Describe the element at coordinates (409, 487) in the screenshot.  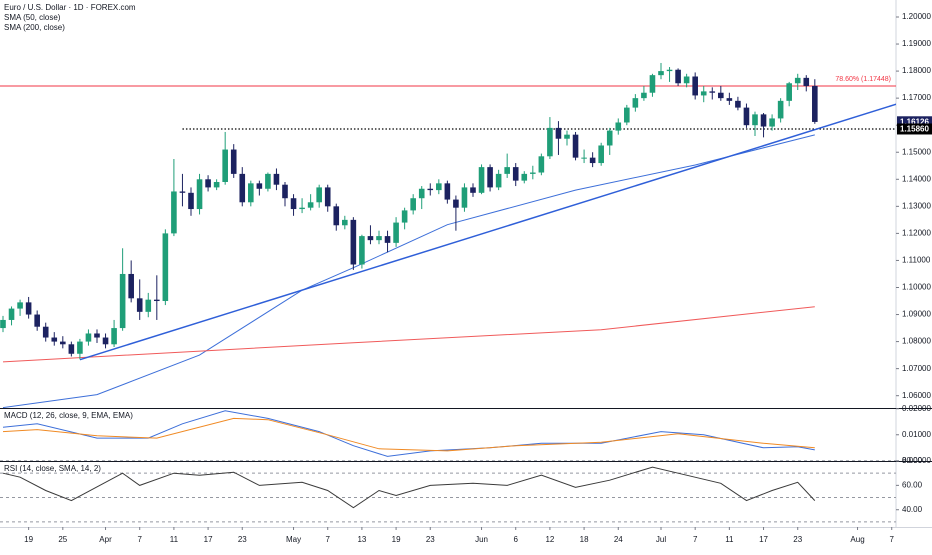
I see `rsi-line` at that location.